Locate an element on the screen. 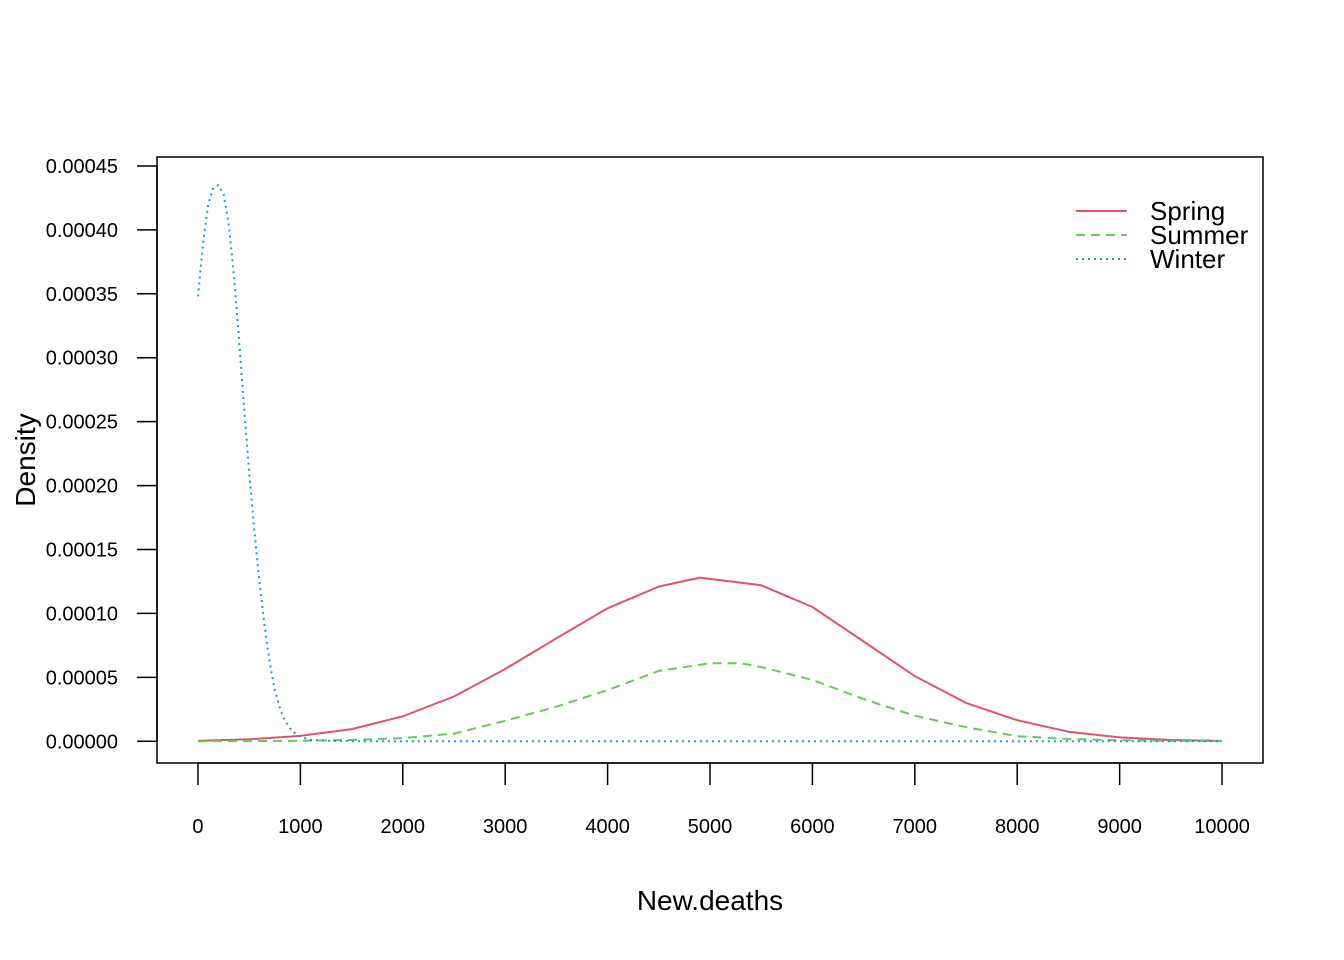 This screenshot has height=960, width=1344. x-tick-label: 2000 is located at coordinates (403, 827).